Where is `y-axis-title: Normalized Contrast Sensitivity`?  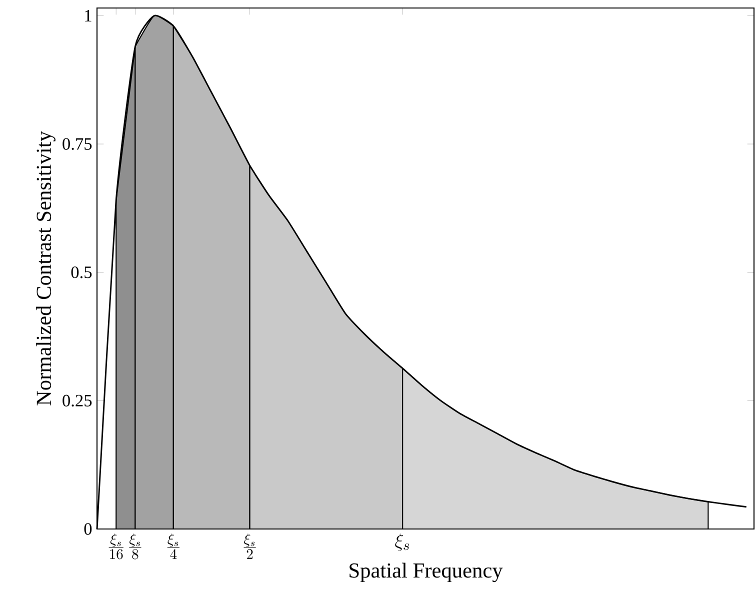 y-axis-title: Normalized Contrast Sensitivity is located at coordinates (46, 268).